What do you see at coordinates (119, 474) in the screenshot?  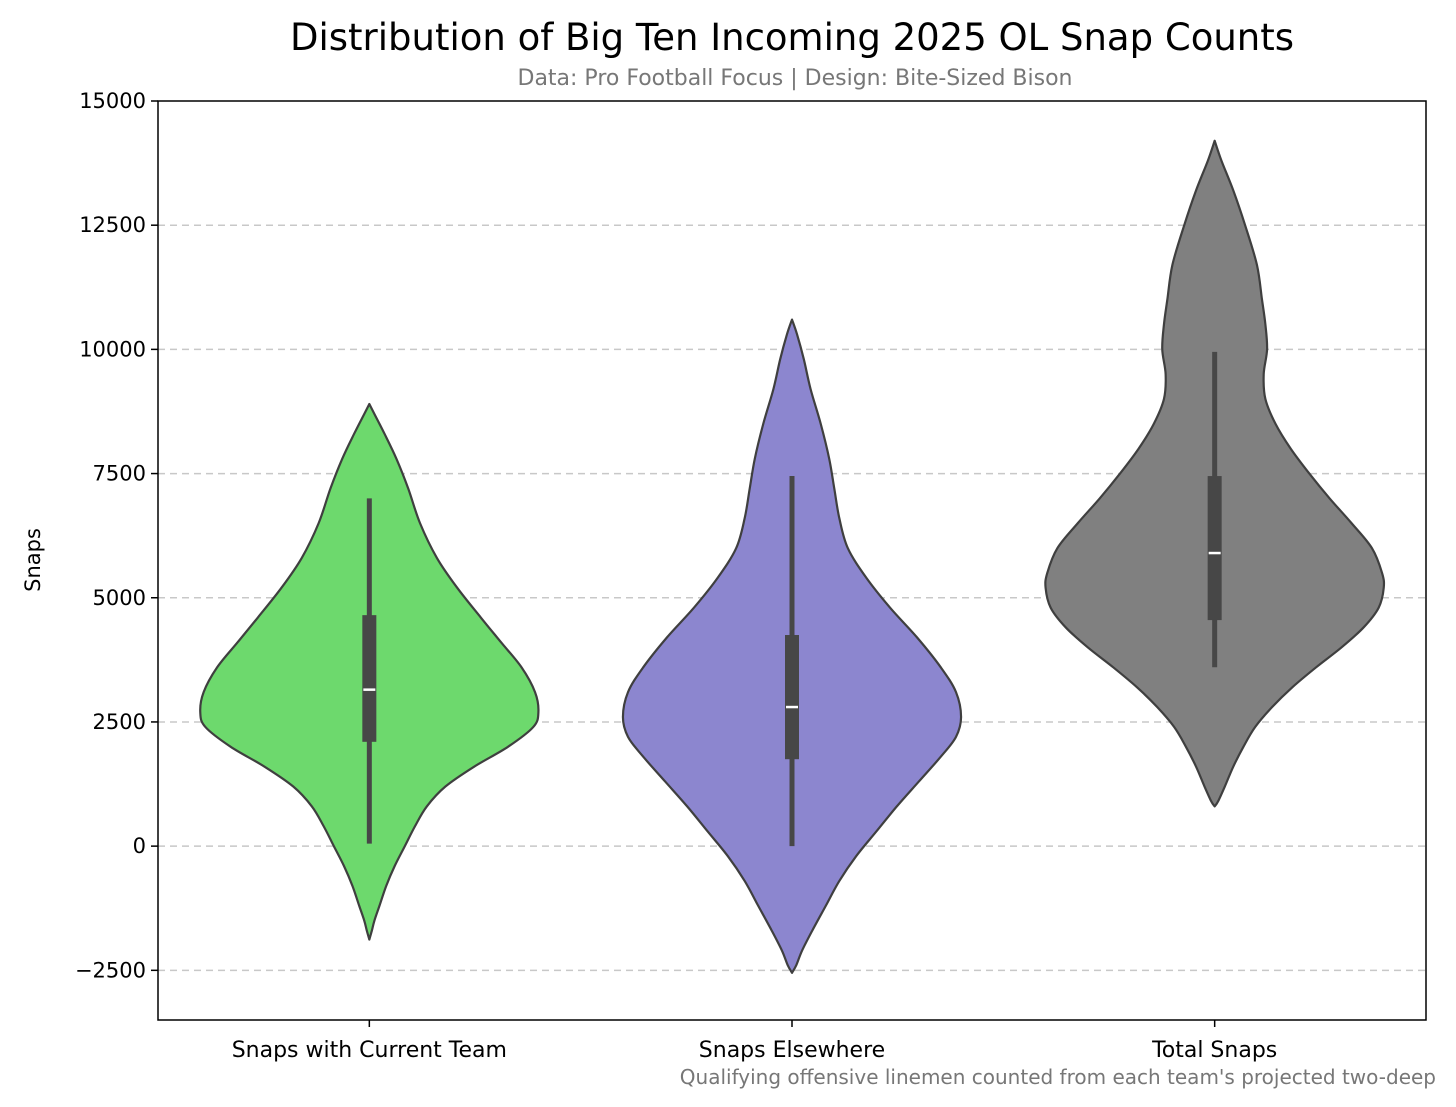 I see `y-tick-label: 7500` at bounding box center [119, 474].